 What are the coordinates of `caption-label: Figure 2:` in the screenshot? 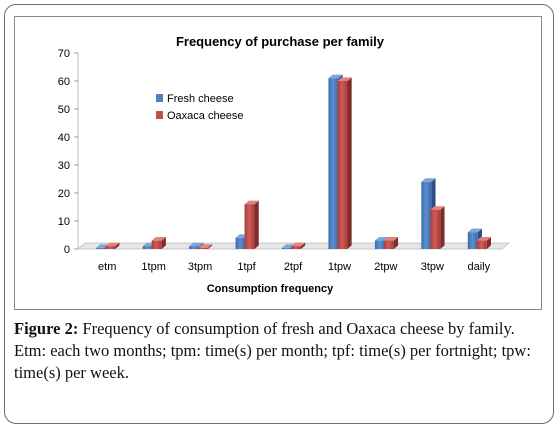 It's located at (46, 328).